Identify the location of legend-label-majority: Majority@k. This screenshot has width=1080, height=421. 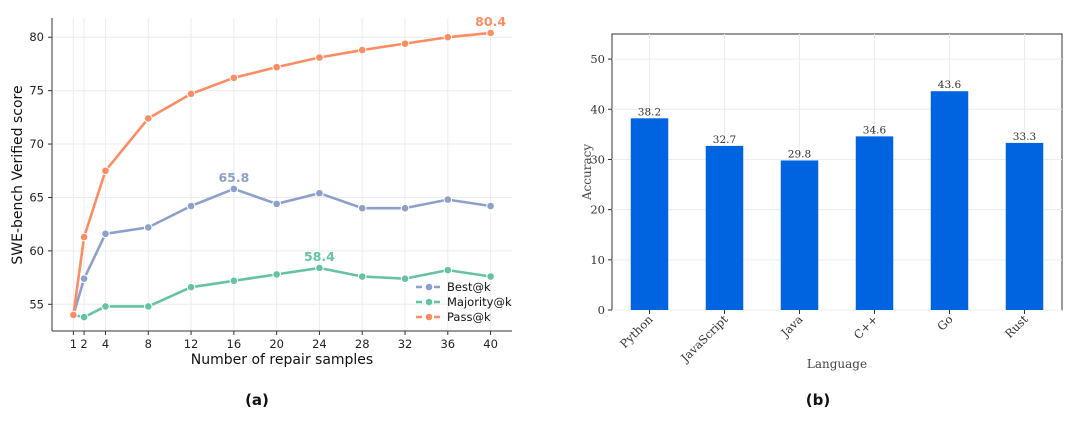
(479, 302).